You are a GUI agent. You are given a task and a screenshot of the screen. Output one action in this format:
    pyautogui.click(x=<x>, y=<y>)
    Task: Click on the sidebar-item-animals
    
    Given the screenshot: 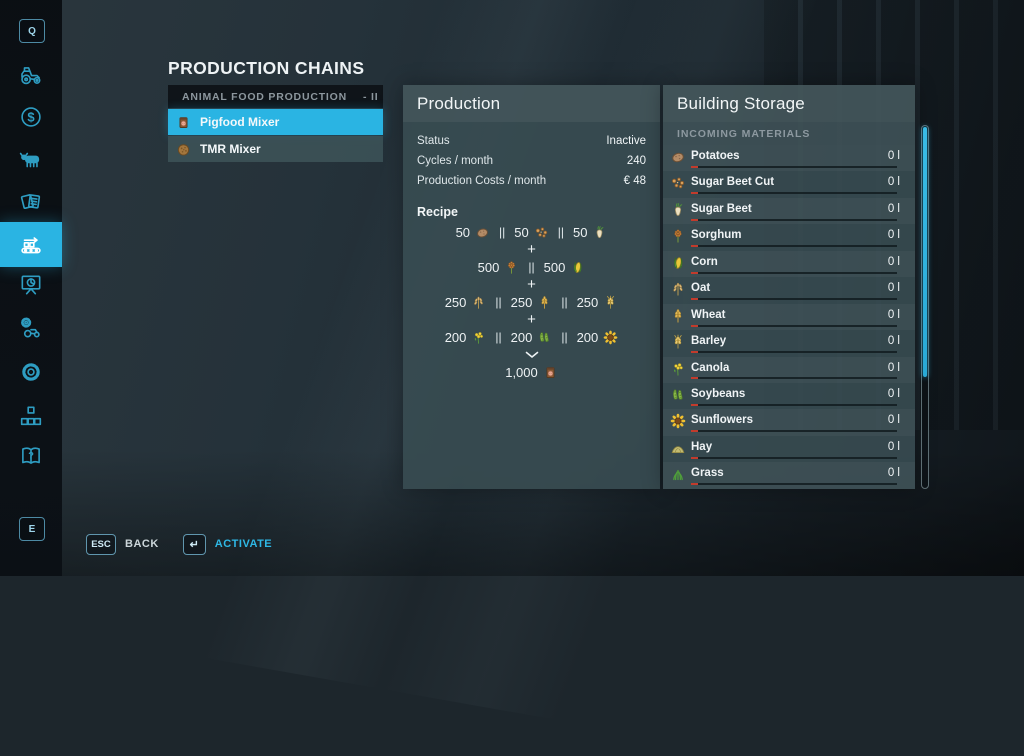 What is the action you would take?
    pyautogui.click(x=31, y=160)
    